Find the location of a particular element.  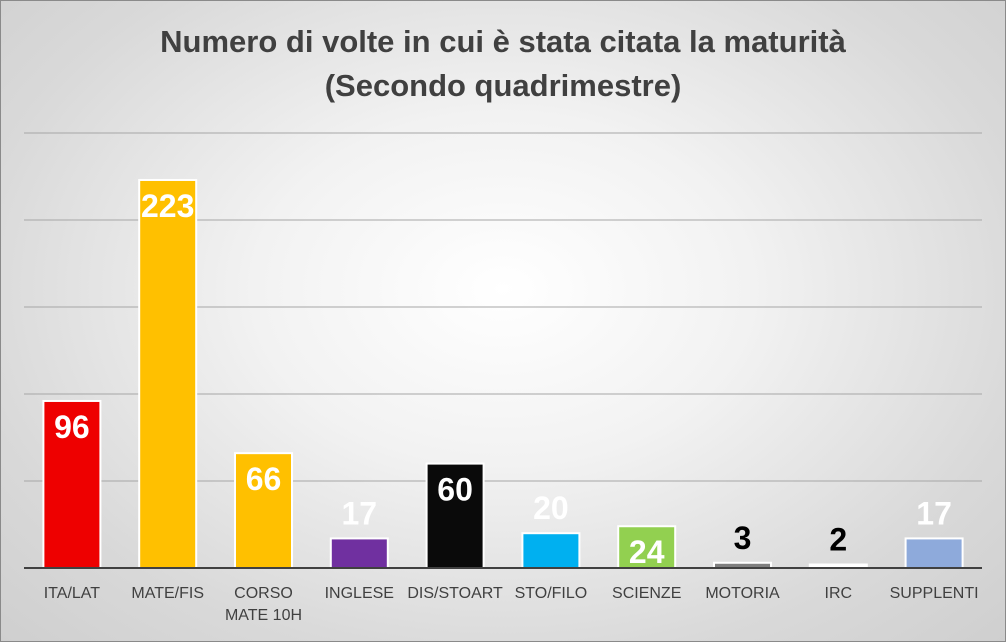

chart-title-line-2: (Secondo quadrimestre) is located at coordinates (503, 85).